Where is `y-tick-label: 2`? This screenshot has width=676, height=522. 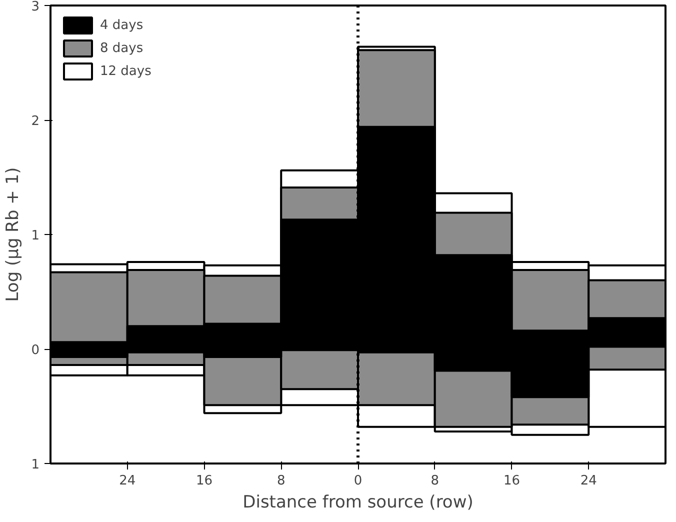 y-tick-label: 2 is located at coordinates (35, 121).